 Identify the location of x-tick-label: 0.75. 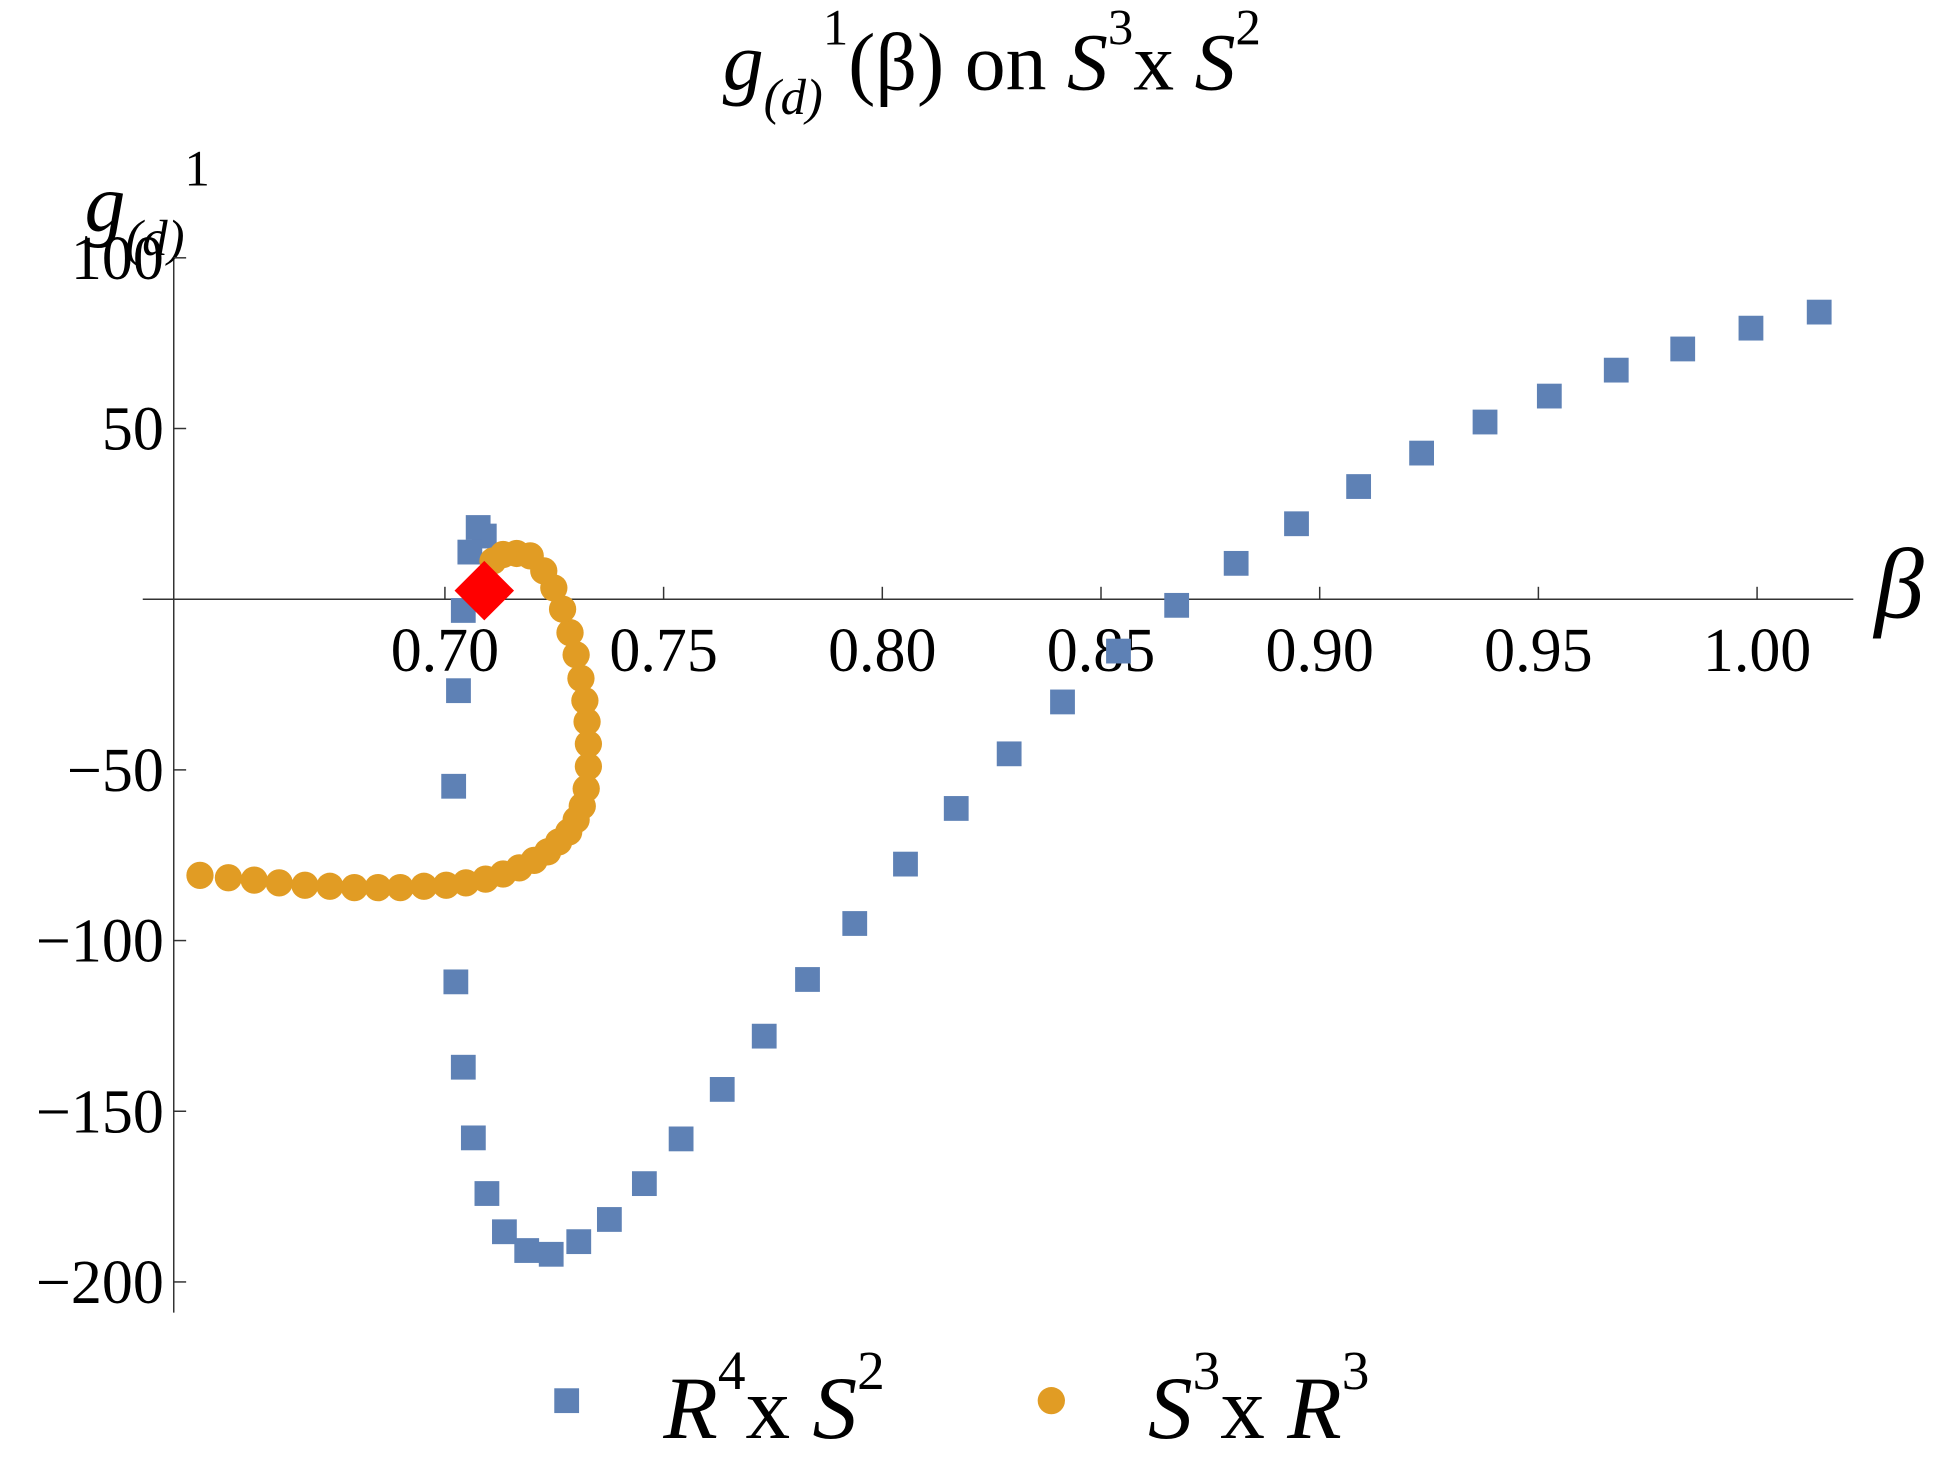
(663, 651).